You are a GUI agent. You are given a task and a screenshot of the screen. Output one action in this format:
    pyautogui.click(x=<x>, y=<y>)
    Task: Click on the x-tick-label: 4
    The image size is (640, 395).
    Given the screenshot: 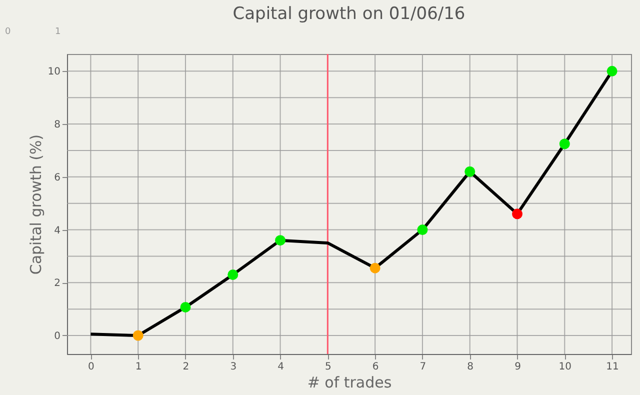 What is the action you would take?
    pyautogui.click(x=281, y=367)
    